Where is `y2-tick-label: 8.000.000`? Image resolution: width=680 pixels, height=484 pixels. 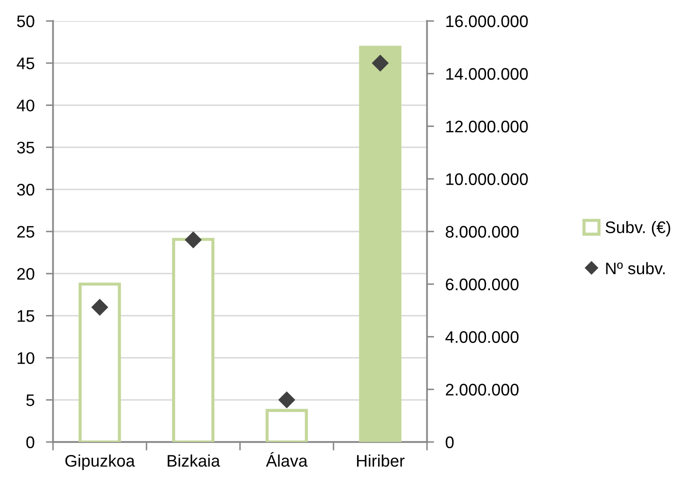 y2-tick-label: 8.000.000 is located at coordinates (482, 232).